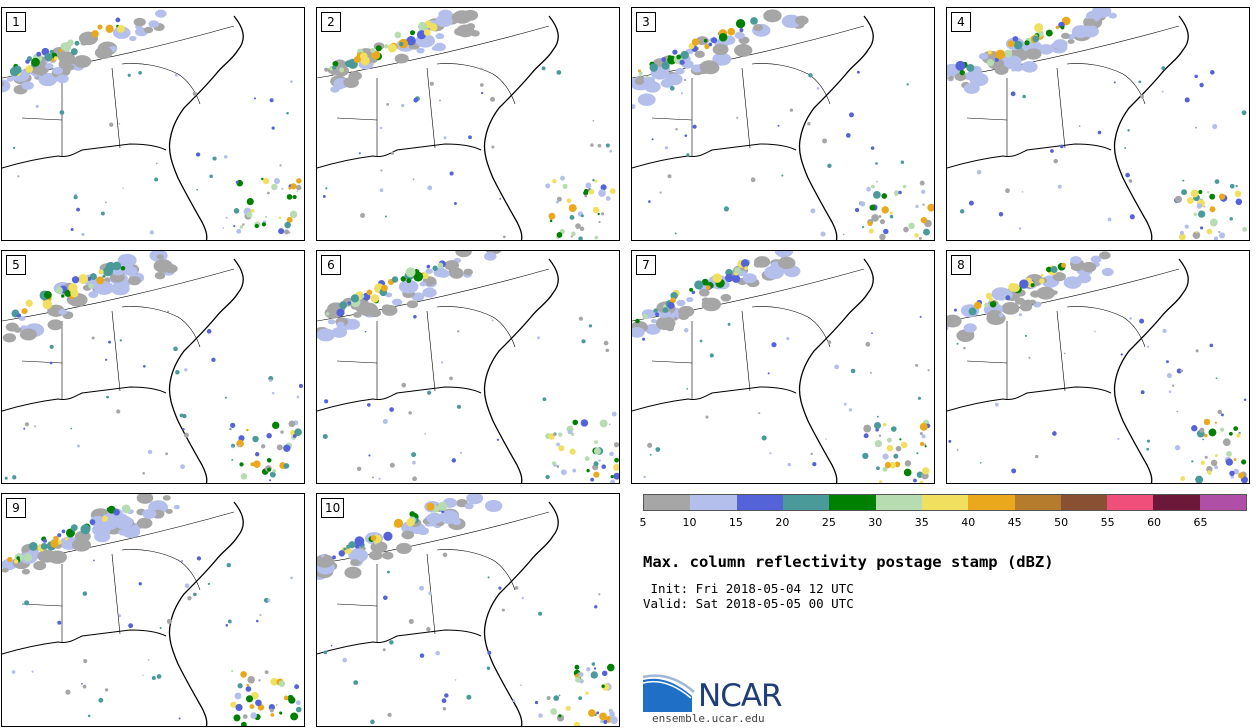 This screenshot has width=1260, height=728. Describe the element at coordinates (152, 367) in the screenshot. I see `reflectivity-map` at that location.